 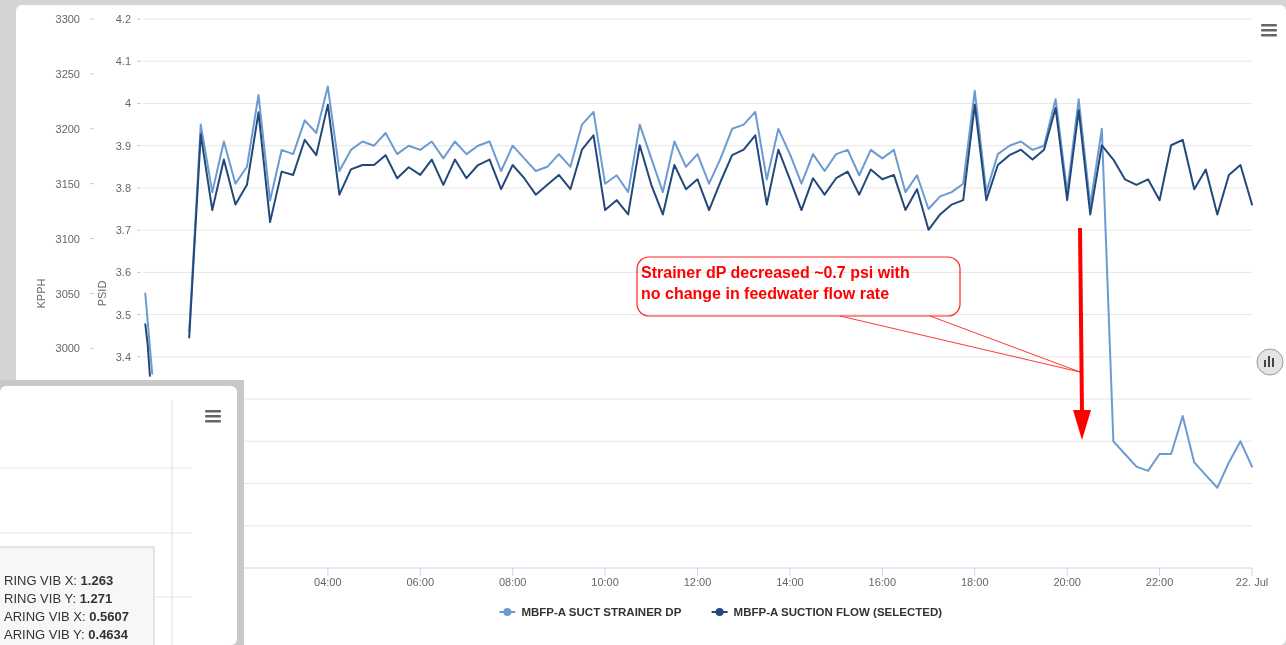 What do you see at coordinates (1067, 582) in the screenshot?
I see `x-tick-label: 20:00` at bounding box center [1067, 582].